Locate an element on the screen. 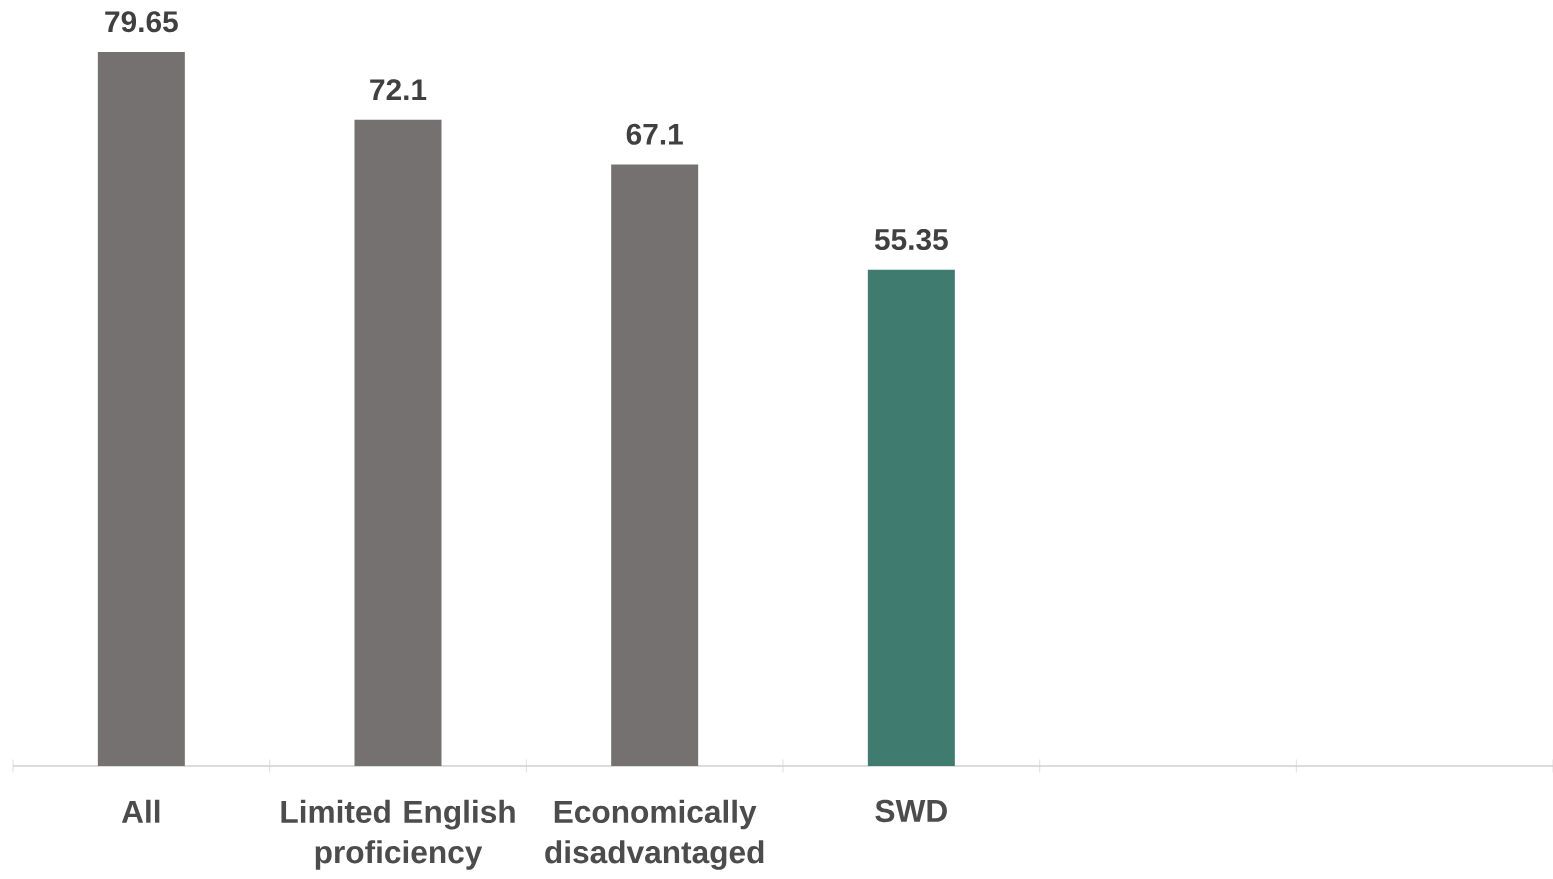 The image size is (1553, 879). data-label: 72.1 is located at coordinates (398, 89).